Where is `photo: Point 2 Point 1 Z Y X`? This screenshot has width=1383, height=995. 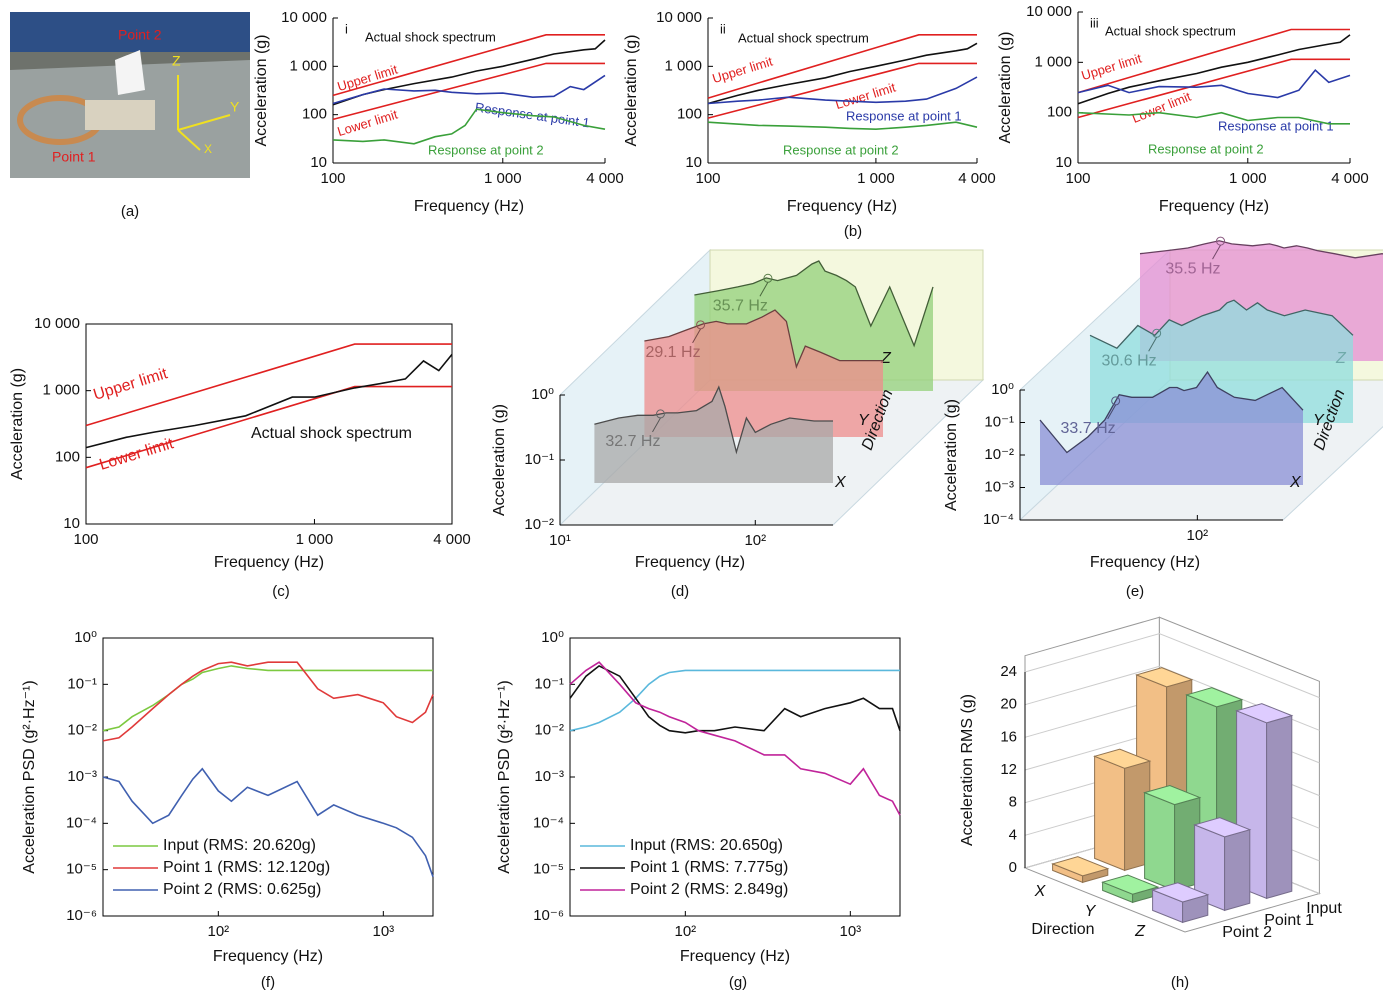 photo: Point 2 Point 1 Z Y X is located at coordinates (130, 95).